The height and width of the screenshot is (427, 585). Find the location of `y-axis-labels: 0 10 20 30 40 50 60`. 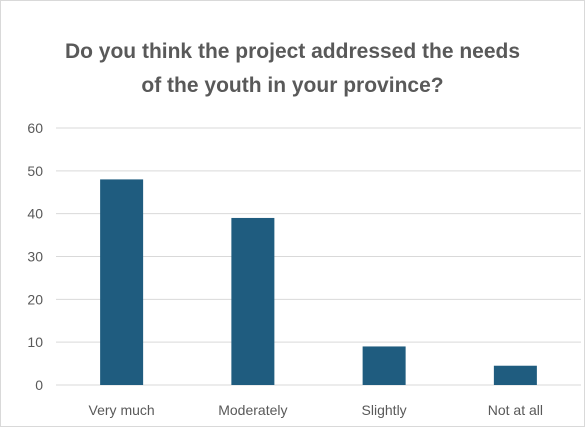

y-axis-labels: 0 10 20 30 40 50 60 is located at coordinates (35, 256).